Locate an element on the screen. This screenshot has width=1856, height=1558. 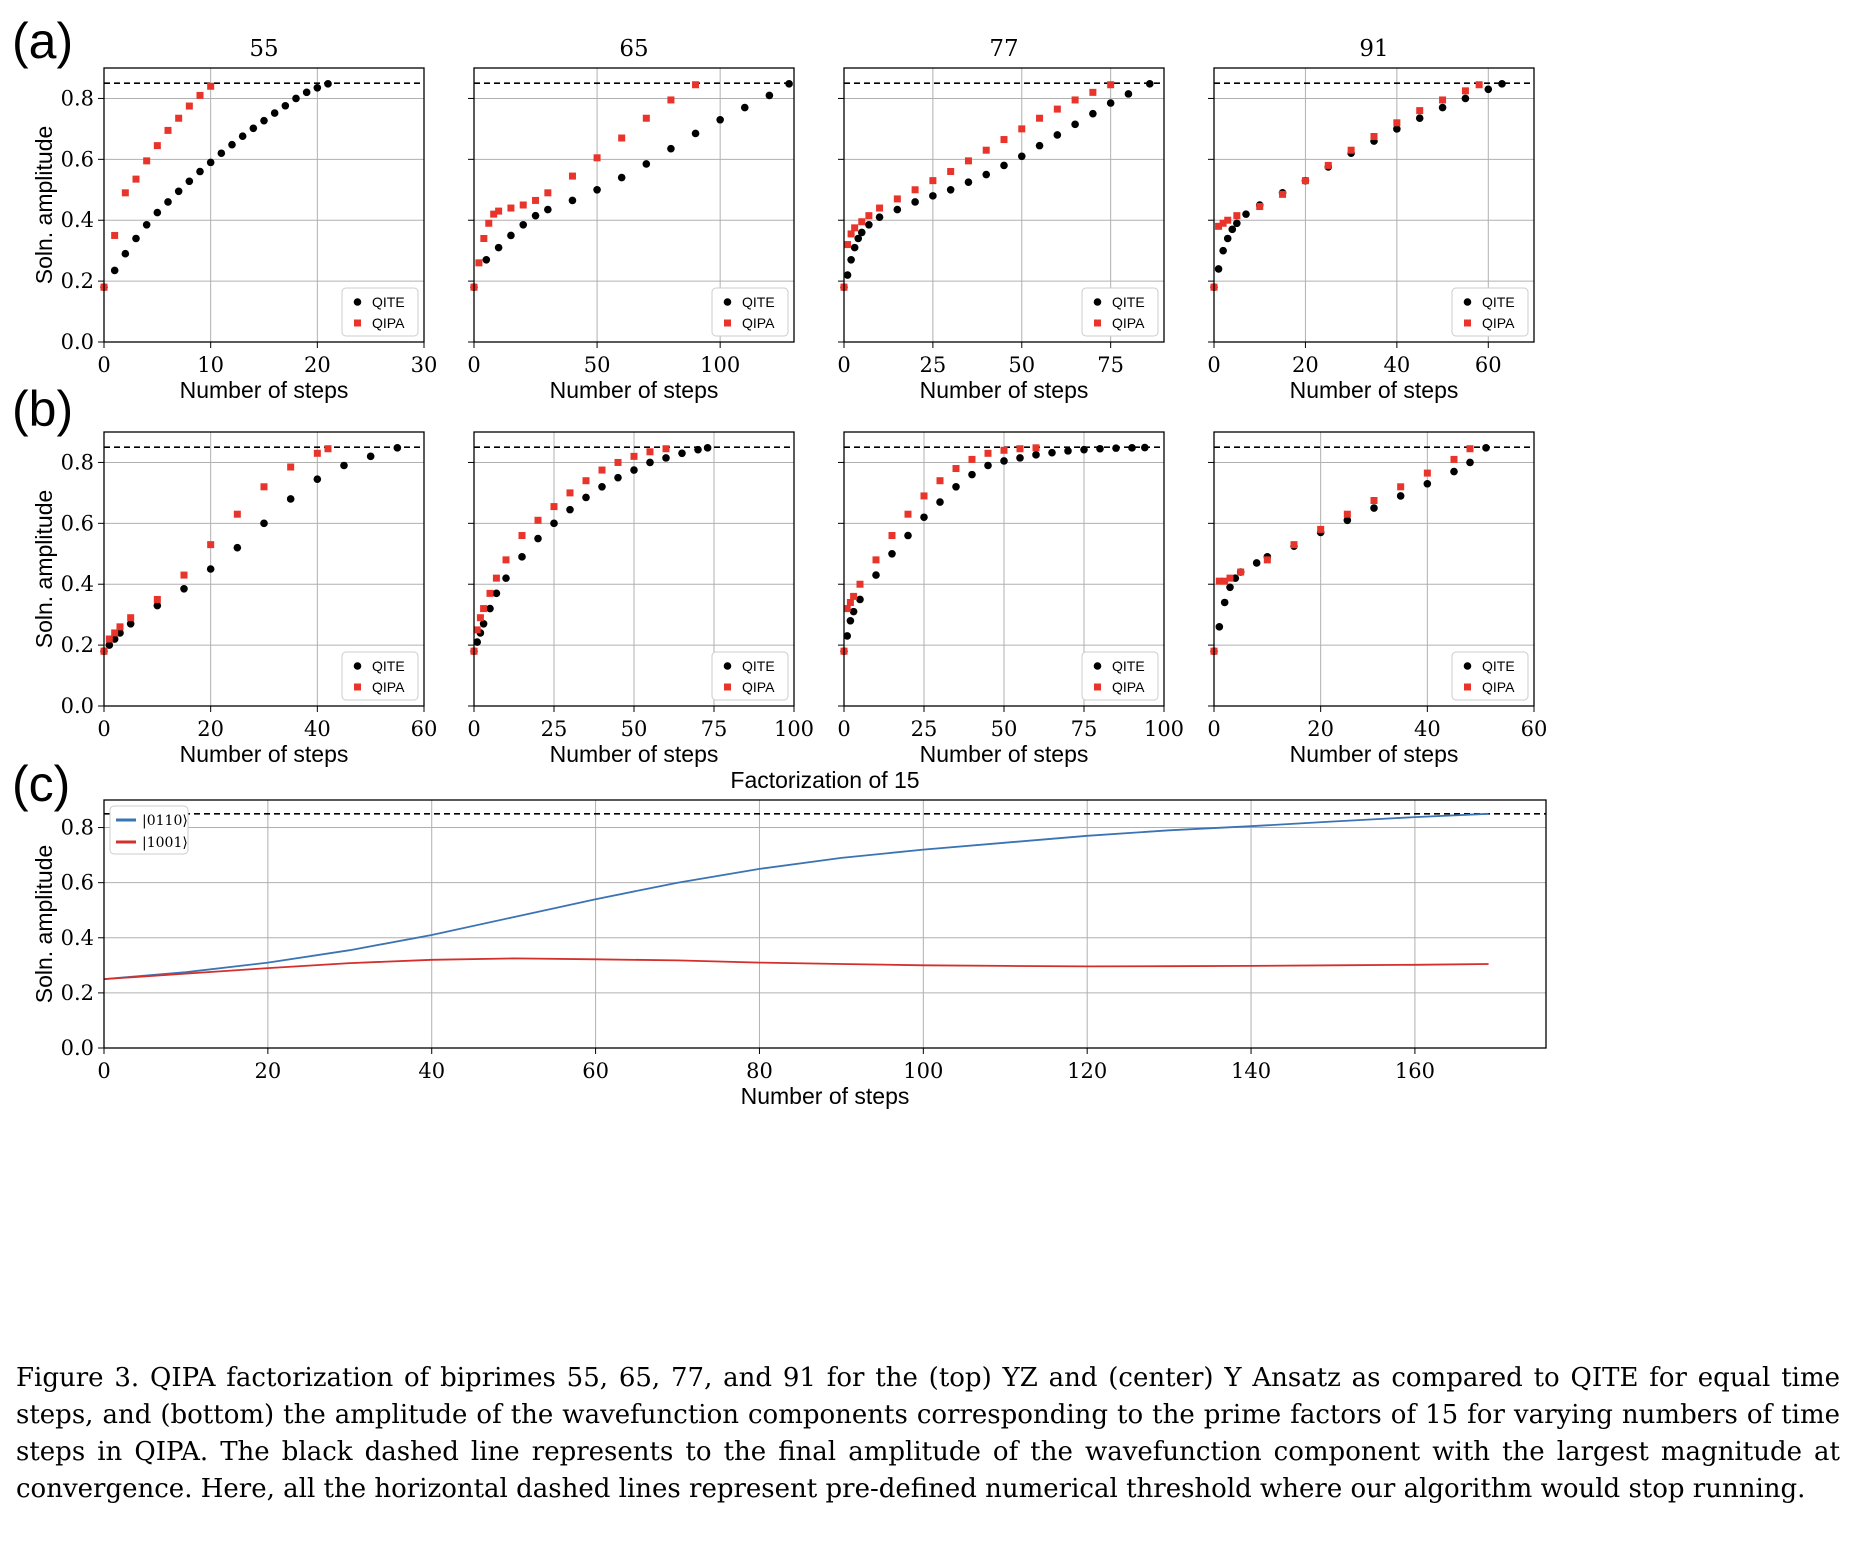
chart-title: 65 is located at coordinates (633, 49).